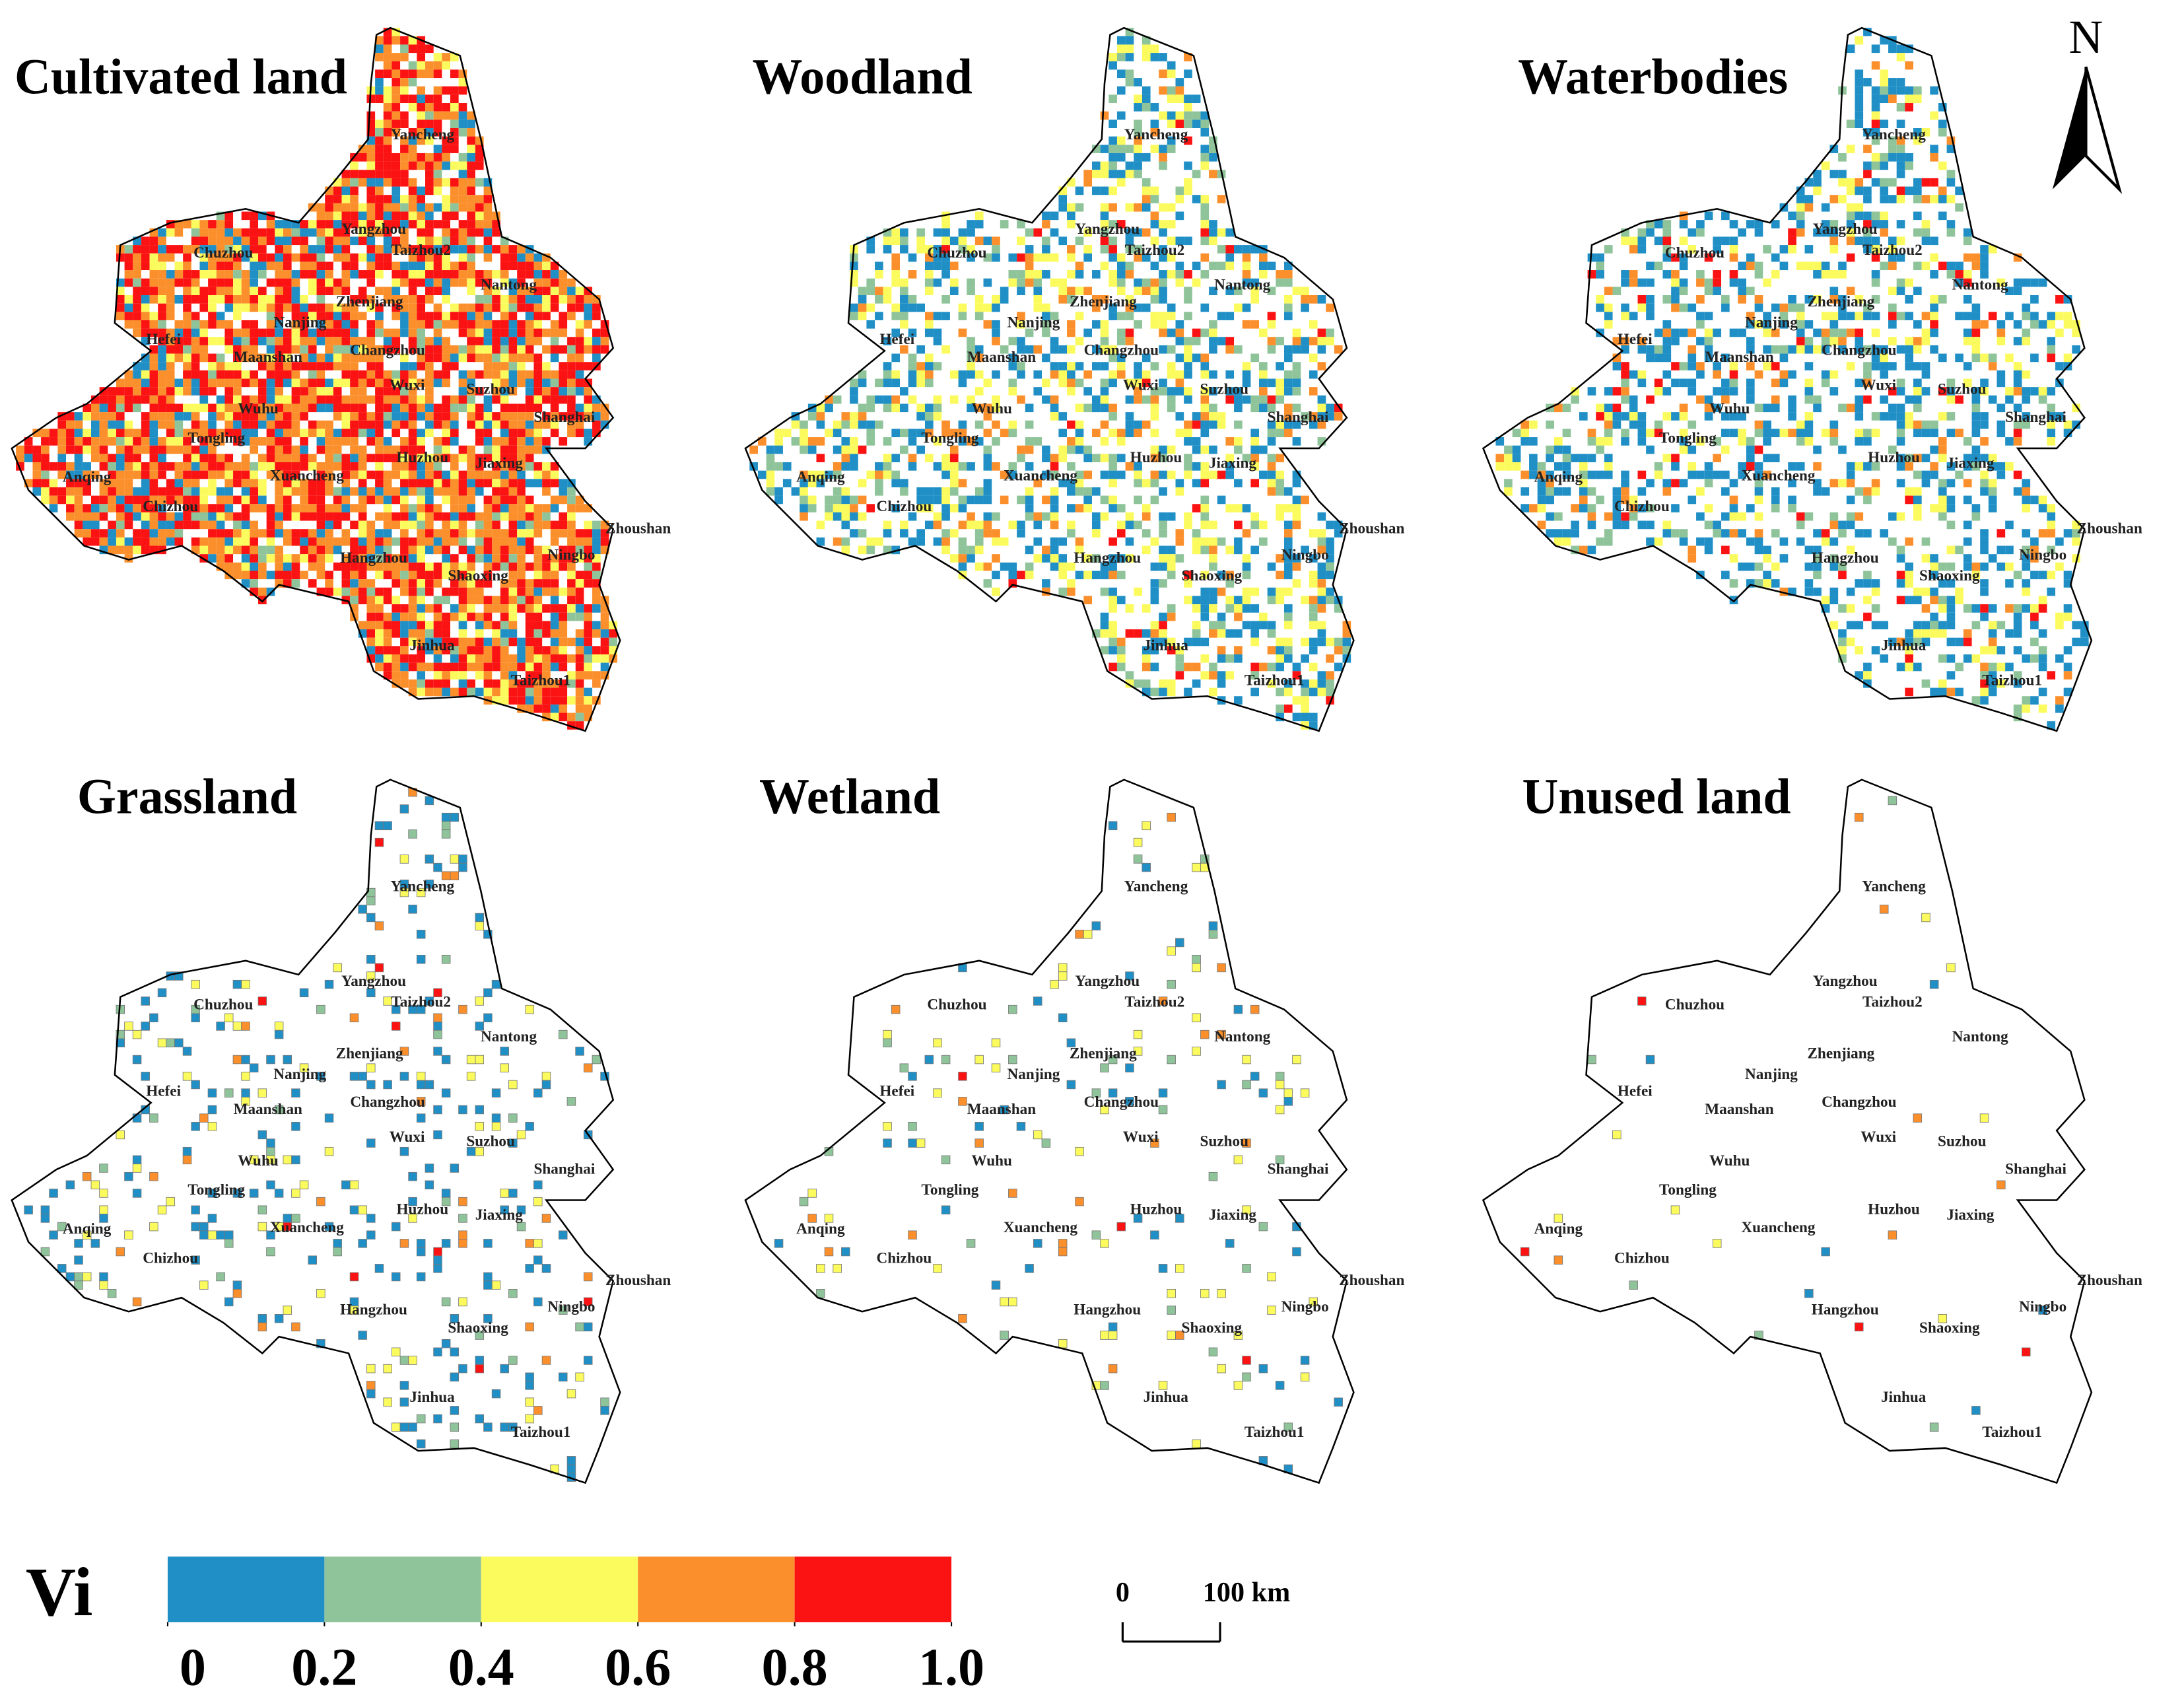  What do you see at coordinates (87, 477) in the screenshot?
I see `city-label: Anqing` at bounding box center [87, 477].